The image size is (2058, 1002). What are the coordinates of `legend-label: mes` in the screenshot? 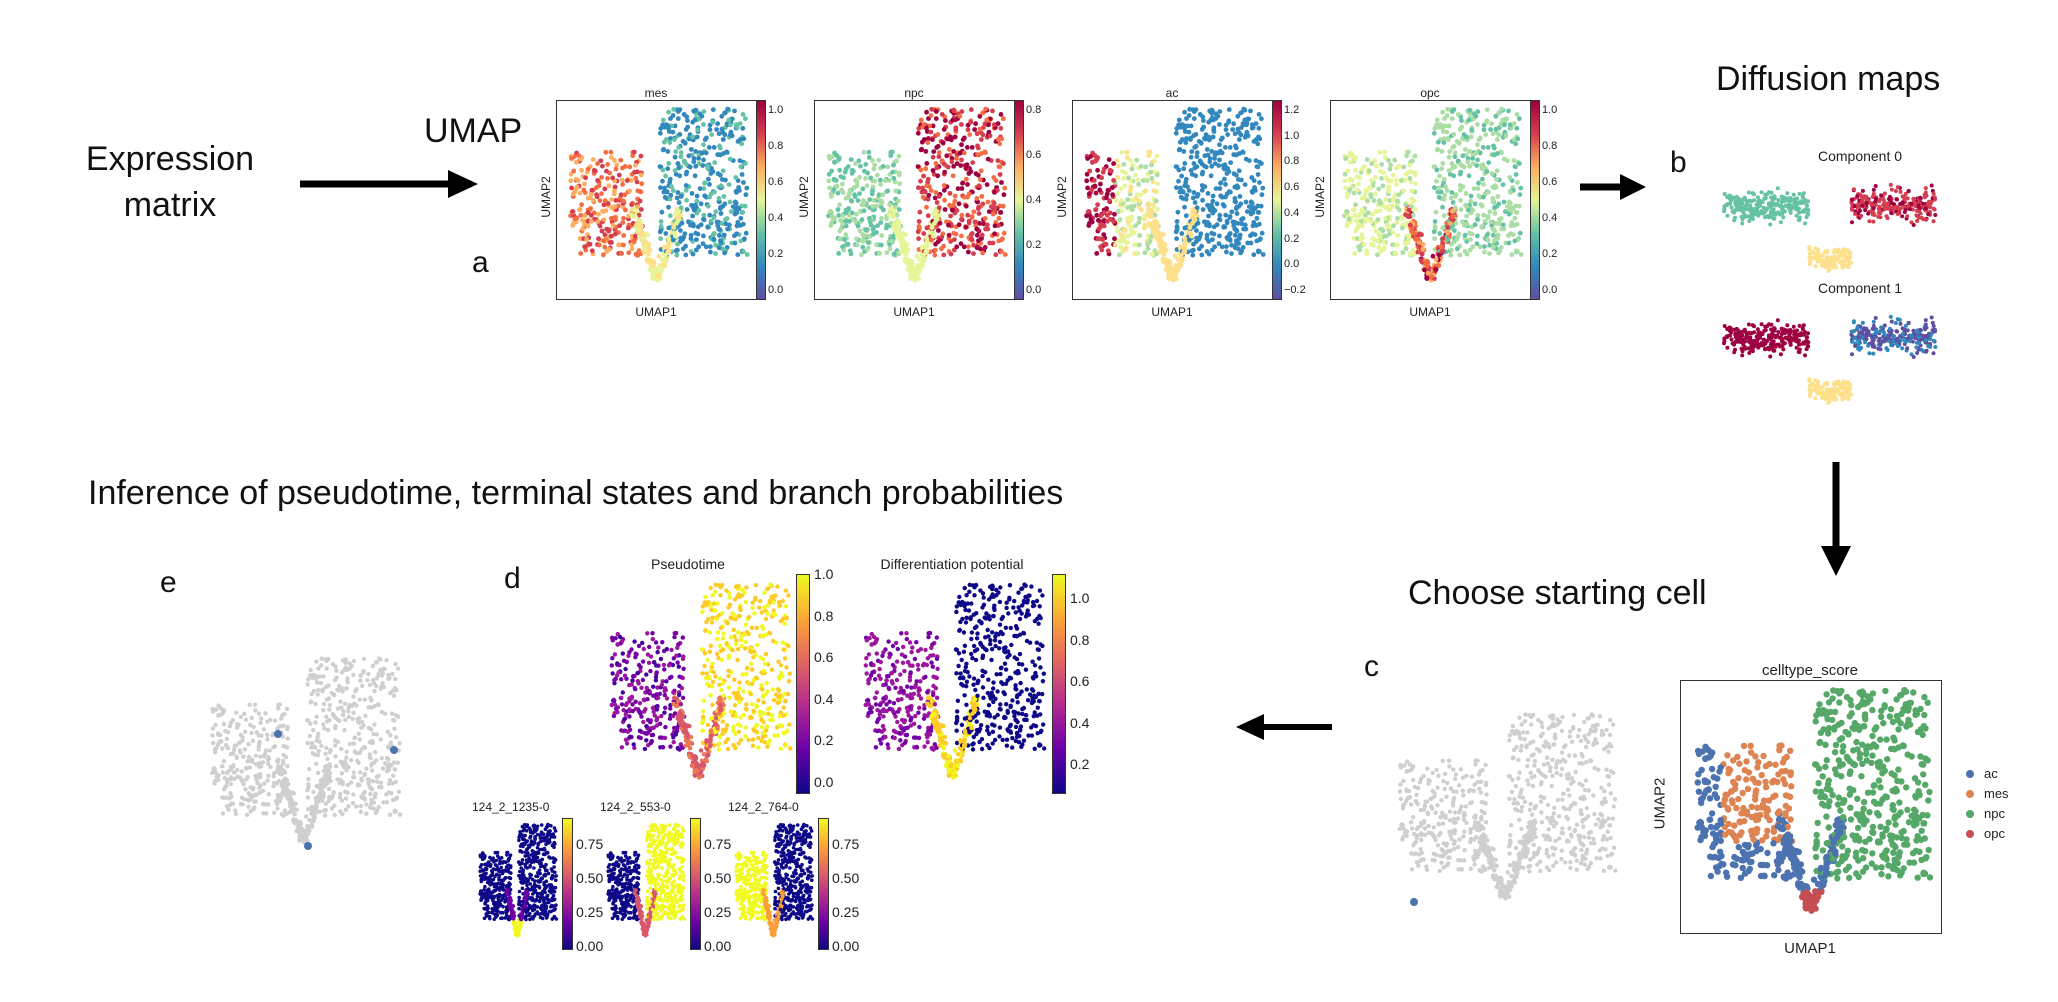 It's located at (1996, 793).